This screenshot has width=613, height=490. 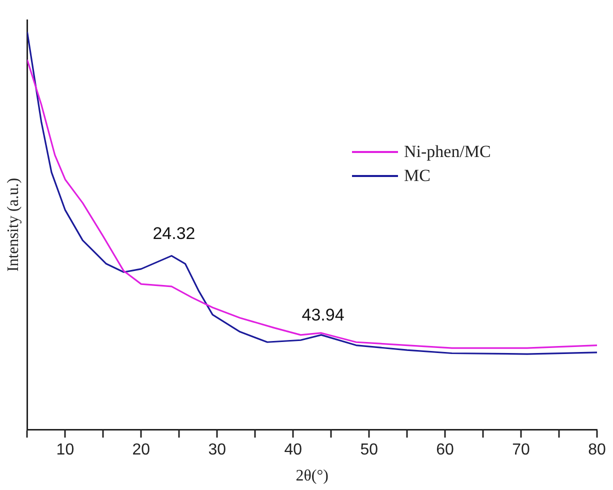 What do you see at coordinates (597, 450) in the screenshot?
I see `x-tick-label: 80` at bounding box center [597, 450].